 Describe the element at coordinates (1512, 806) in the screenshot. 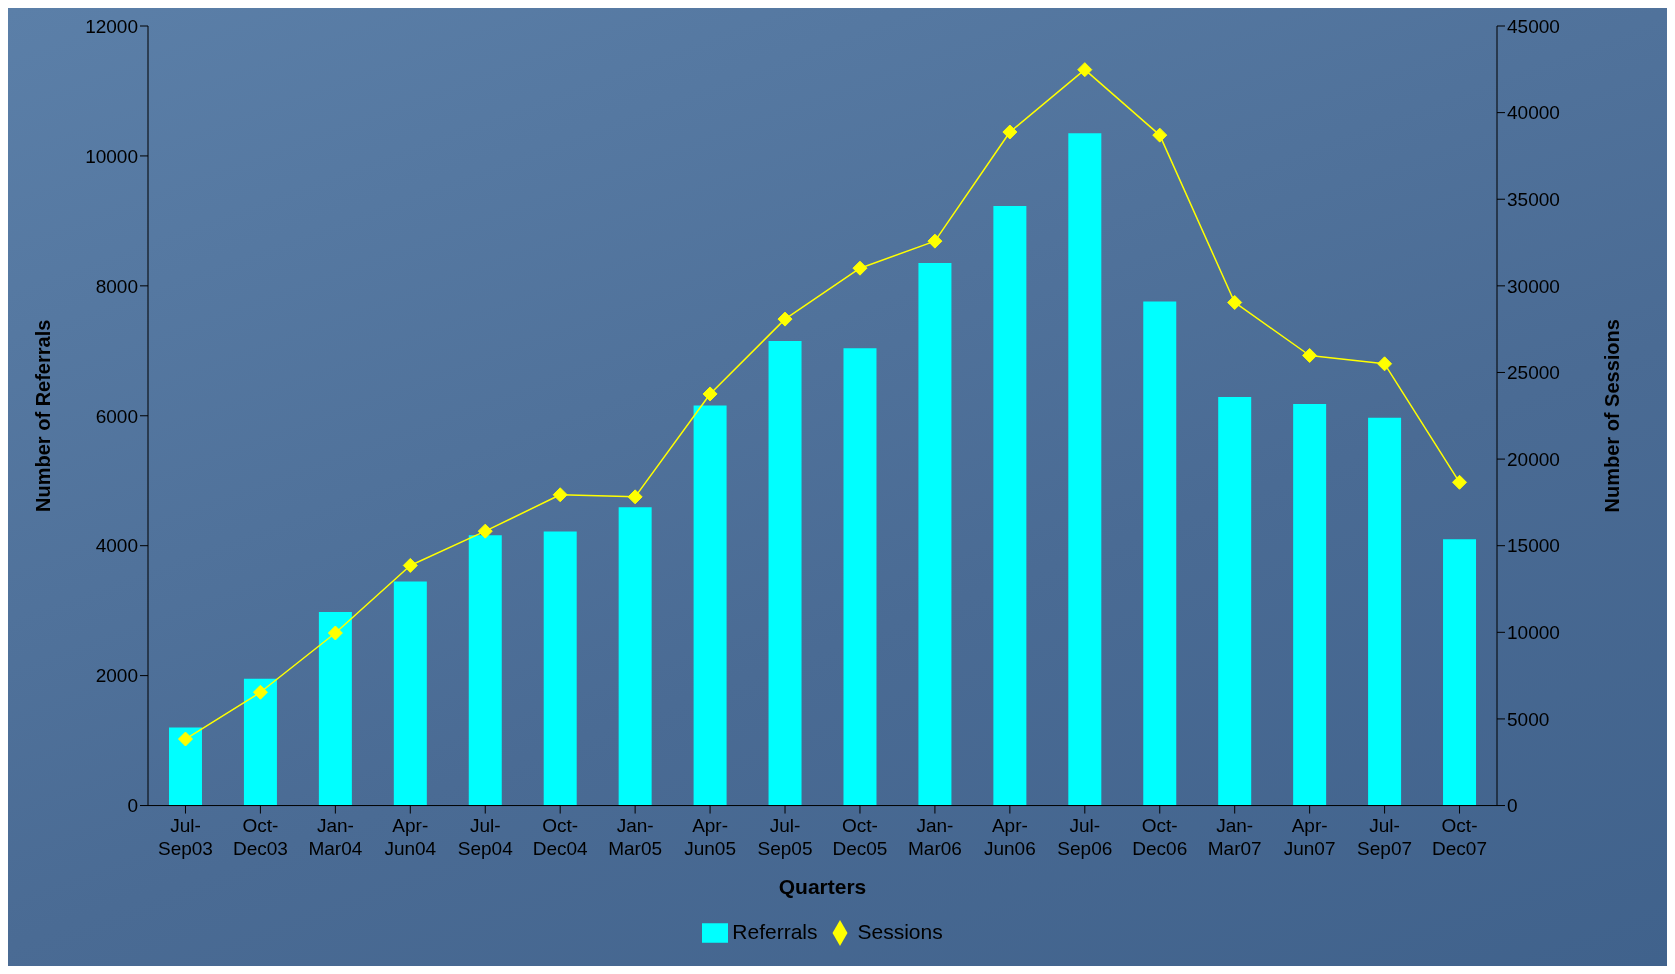

I see `y2-tick-label: 0` at that location.